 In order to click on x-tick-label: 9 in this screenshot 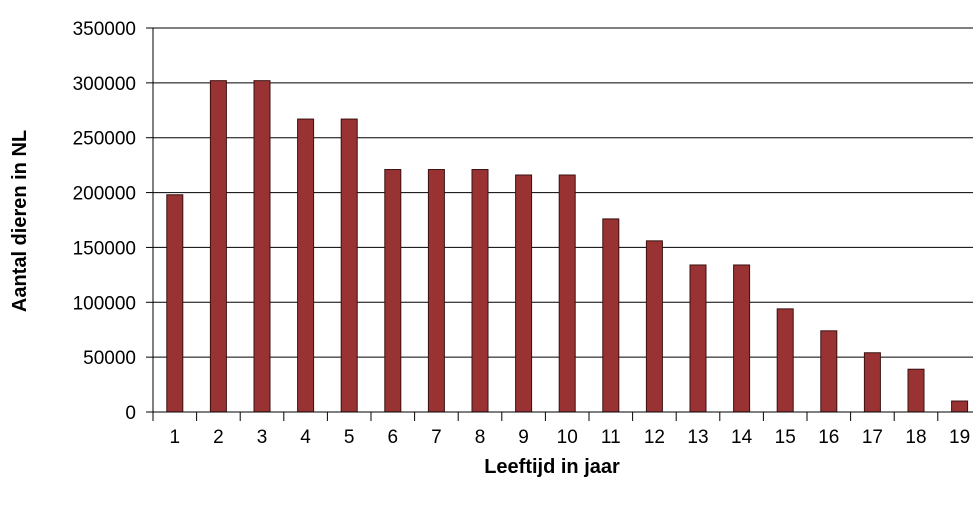, I will do `click(523, 437)`.